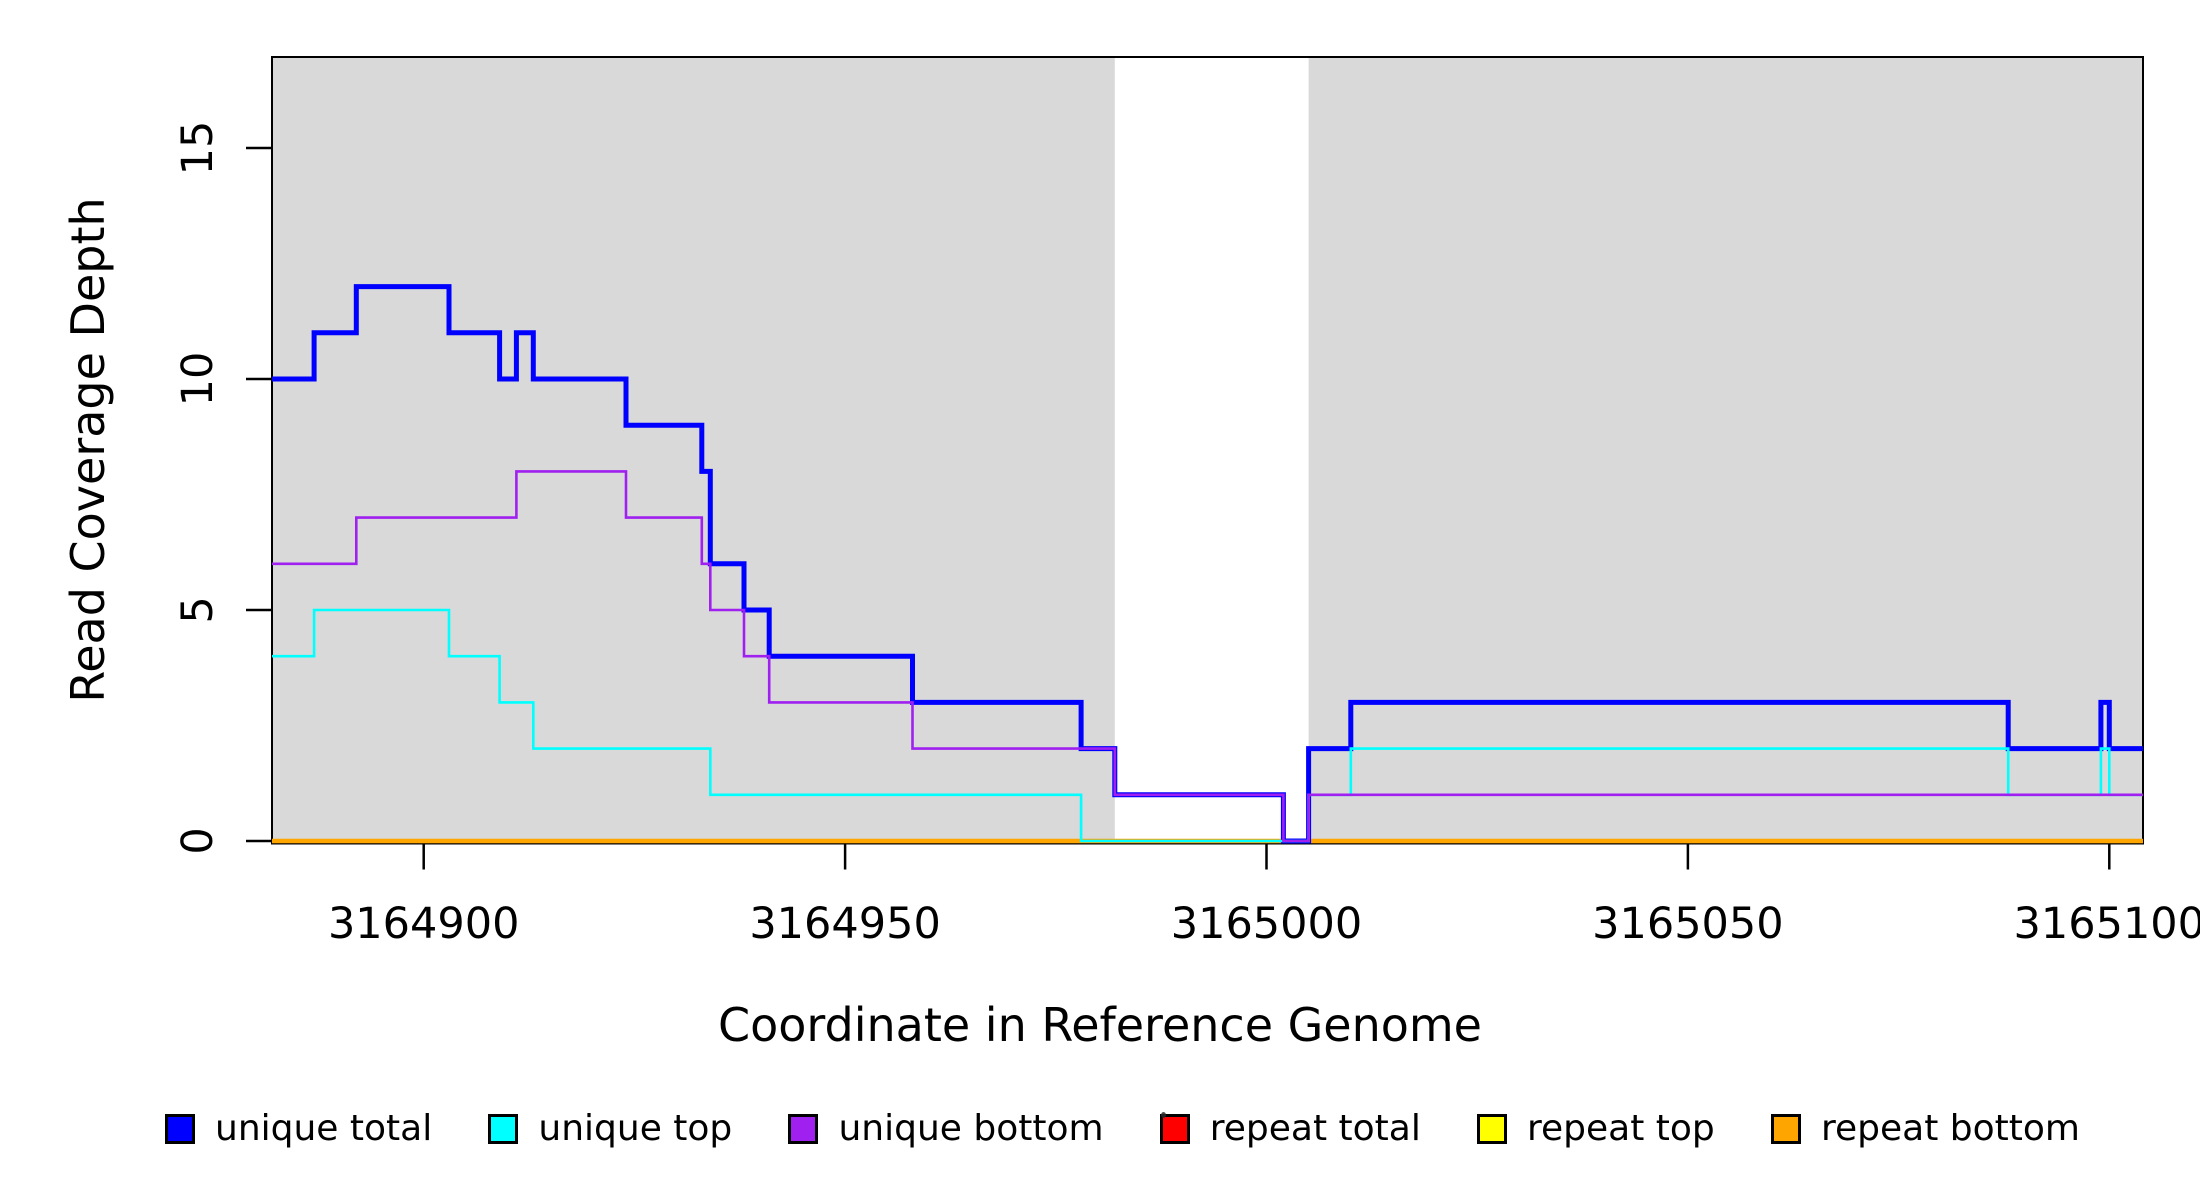 This screenshot has width=2200, height=1200. What do you see at coordinates (1174, 1129) in the screenshot?
I see `legend-swatch-repeat-total` at bounding box center [1174, 1129].